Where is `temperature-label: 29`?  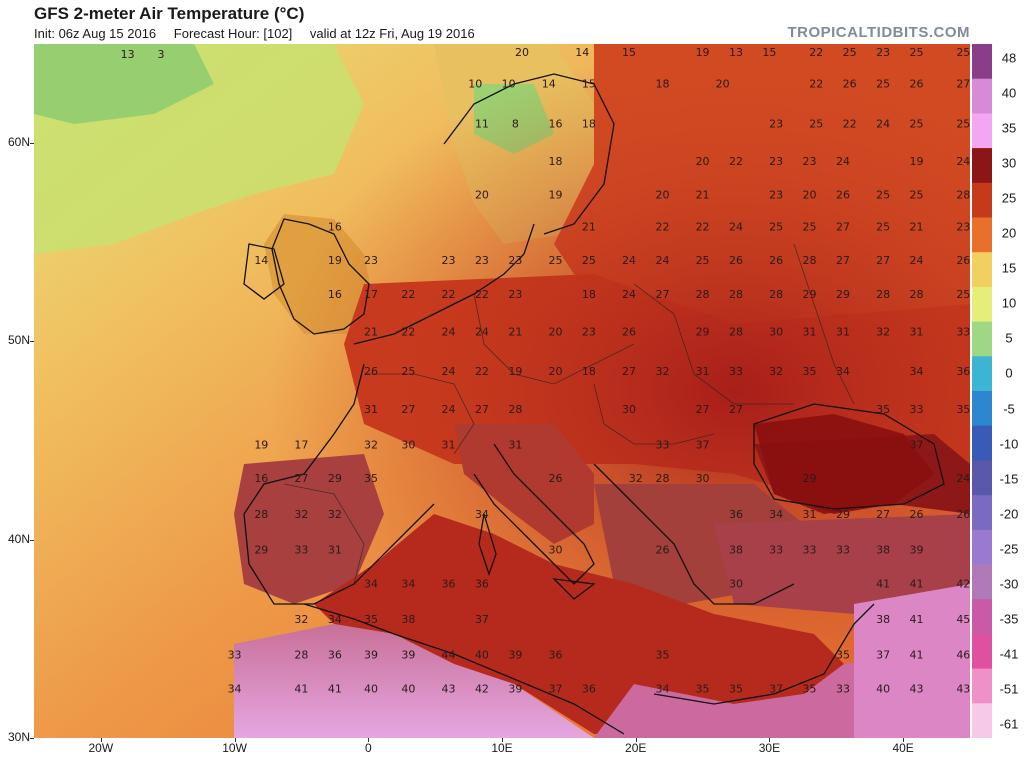
temperature-label: 29 is located at coordinates (843, 294).